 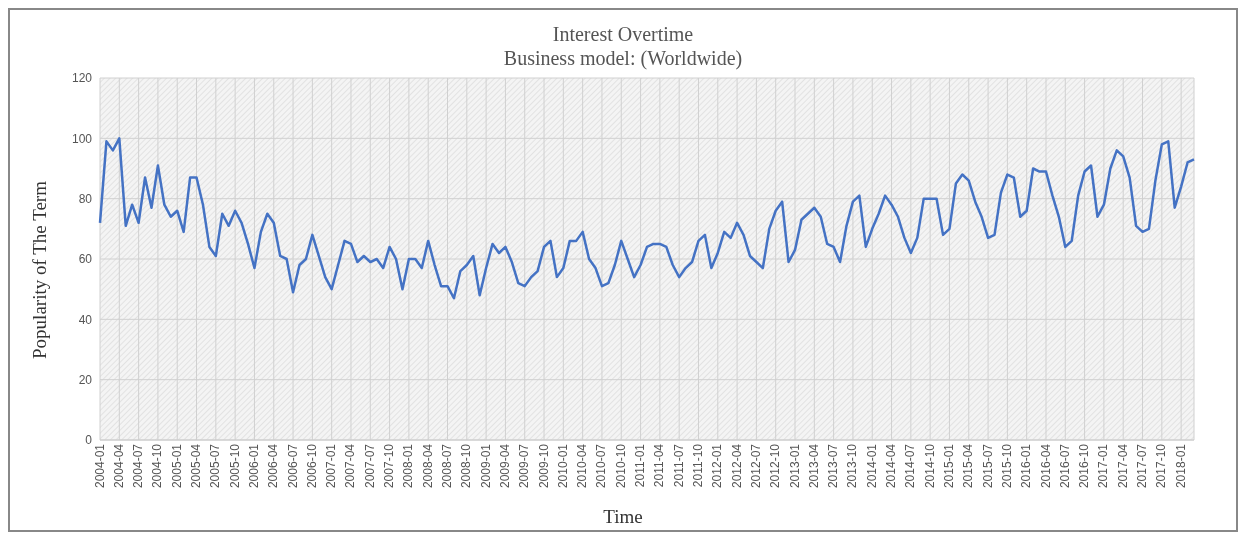 I want to click on x-tick-label: 2016-01, so click(x=1026, y=466).